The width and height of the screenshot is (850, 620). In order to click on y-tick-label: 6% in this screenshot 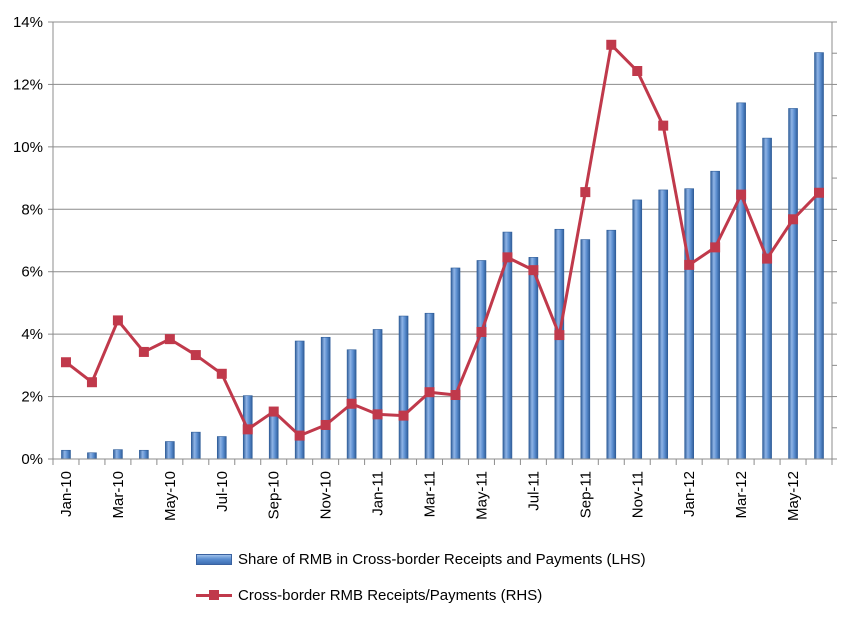, I will do `click(32, 272)`.